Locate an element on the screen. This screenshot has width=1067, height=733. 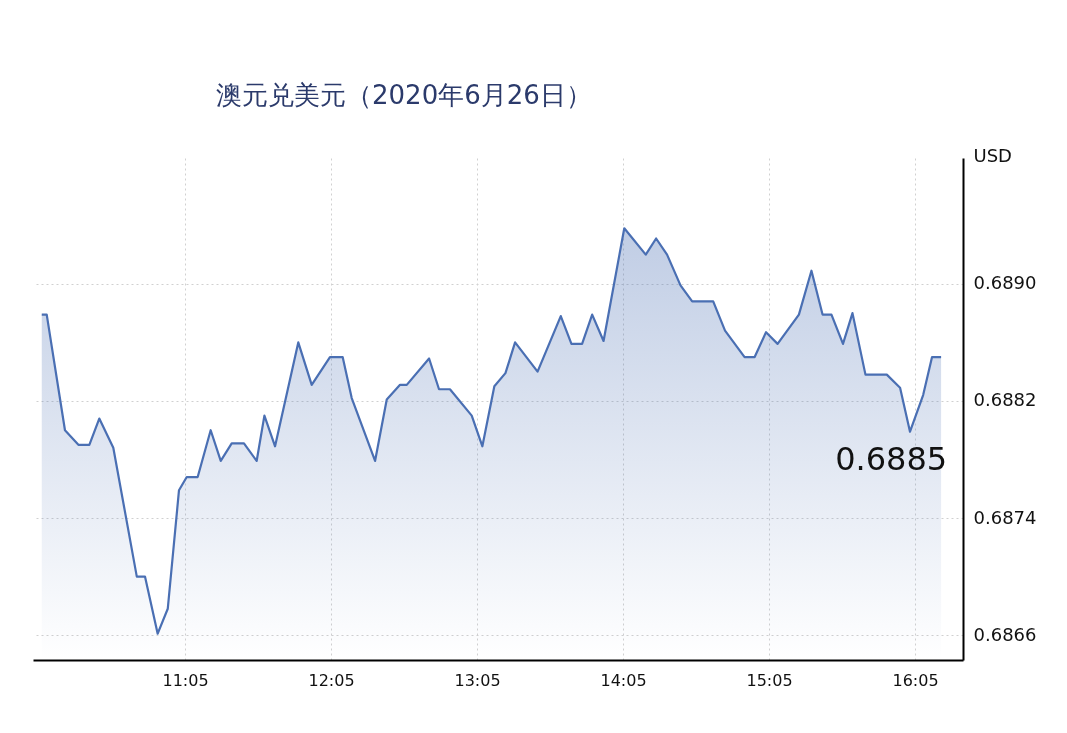
y-tick-label: 0.6890 is located at coordinates (1005, 283).